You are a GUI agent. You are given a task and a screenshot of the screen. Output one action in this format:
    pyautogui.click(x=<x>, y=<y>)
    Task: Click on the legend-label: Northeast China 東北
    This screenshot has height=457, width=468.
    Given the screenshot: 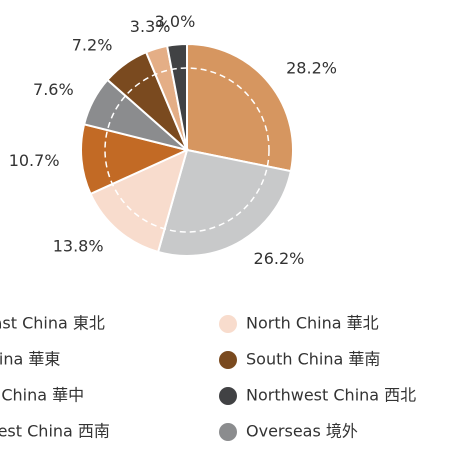 What is the action you would take?
    pyautogui.click(x=52, y=323)
    